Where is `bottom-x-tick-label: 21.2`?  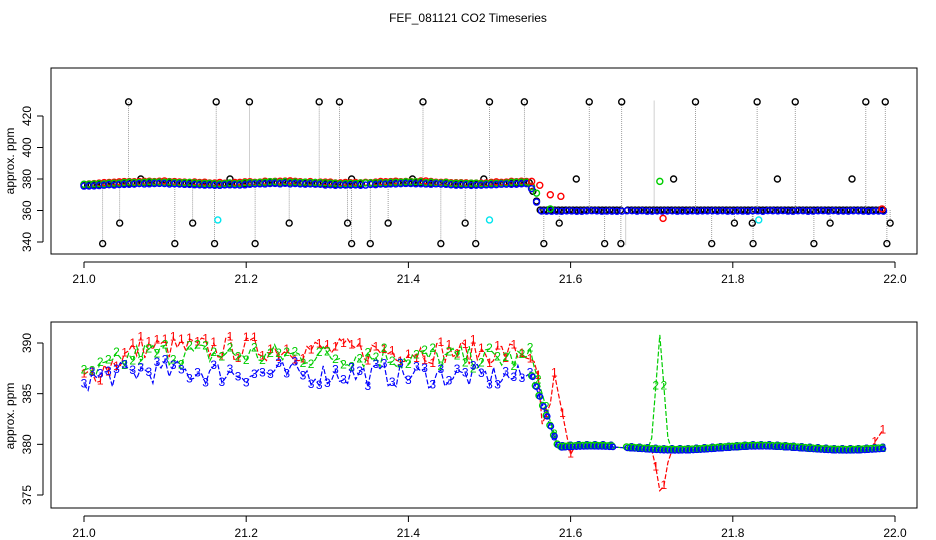
bottom-x-tick-label: 21.2 is located at coordinates (247, 533).